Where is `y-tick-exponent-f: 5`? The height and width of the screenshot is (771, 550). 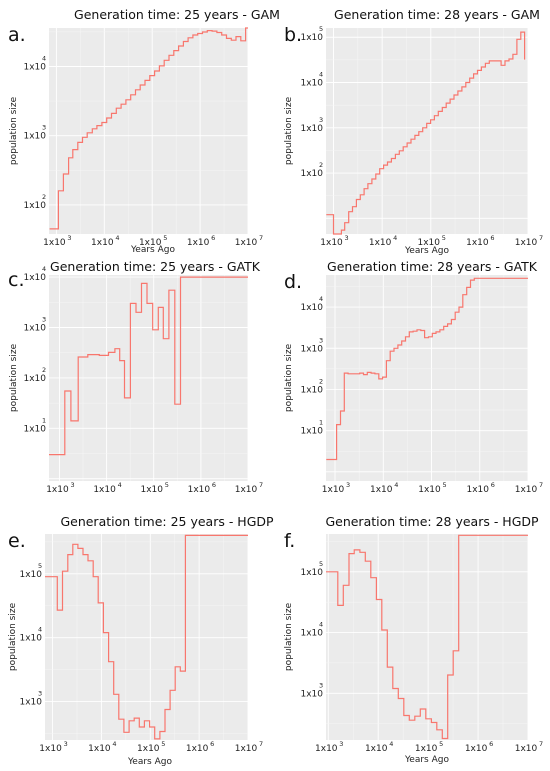 y-tick-exponent-f: 5 is located at coordinates (321, 564).